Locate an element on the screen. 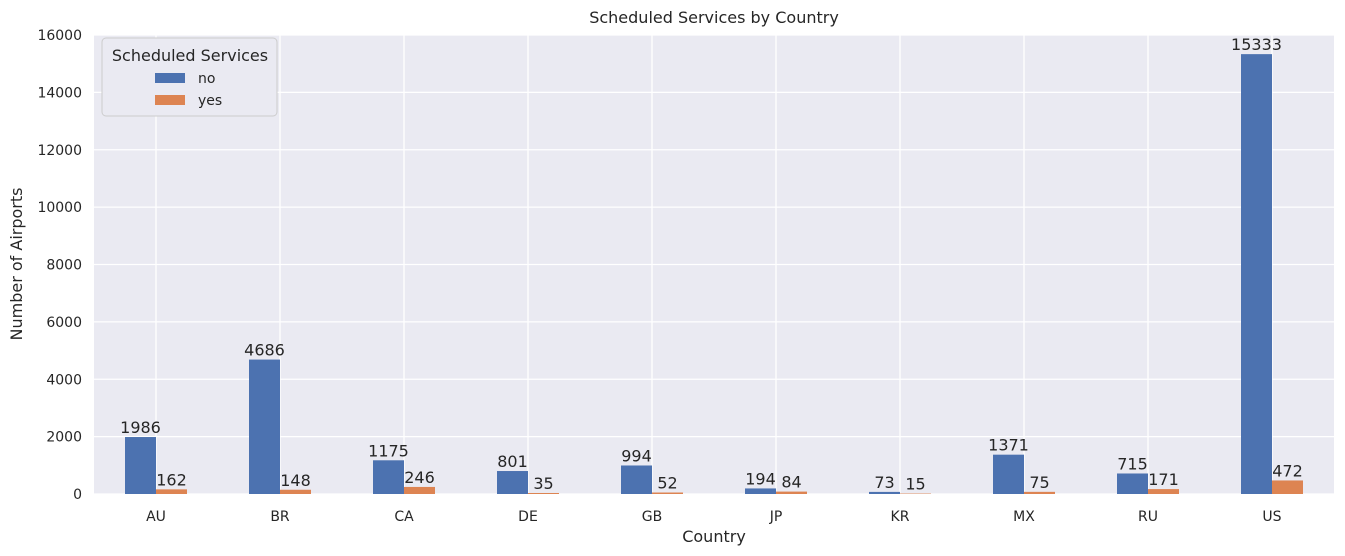  bar-yes-US is located at coordinates (1287, 487).